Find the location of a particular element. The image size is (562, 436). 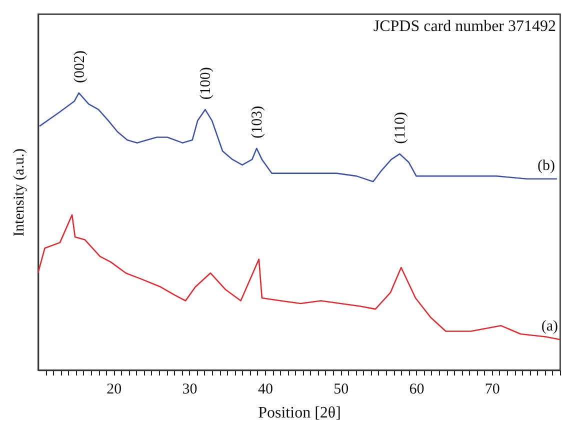

x-tick-label: 50 is located at coordinates (341, 390).